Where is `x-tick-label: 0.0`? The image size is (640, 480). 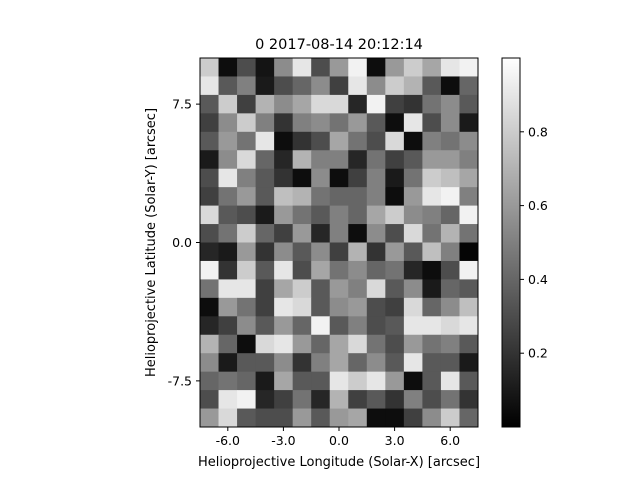
x-tick-label: 0.0 is located at coordinates (339, 440).